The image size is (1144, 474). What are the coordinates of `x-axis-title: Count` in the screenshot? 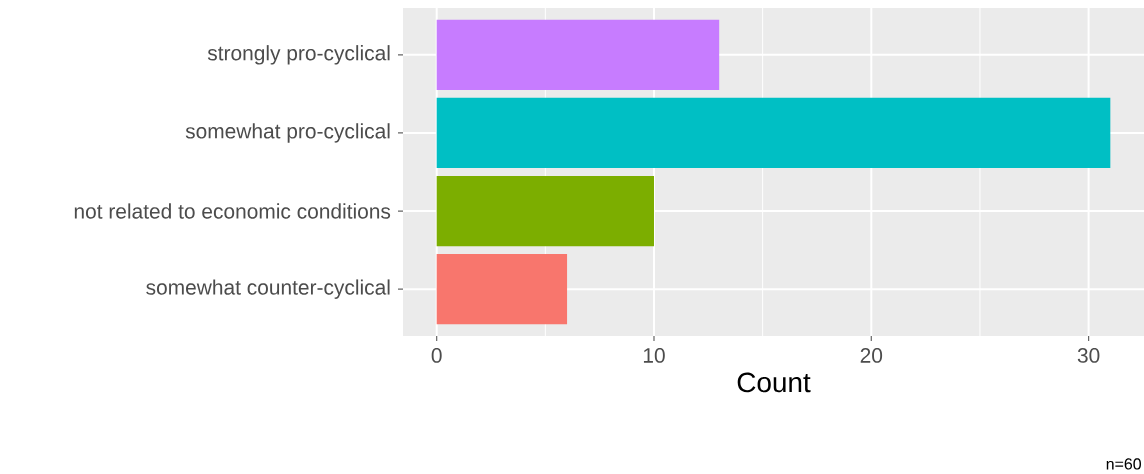 It's located at (774, 382).